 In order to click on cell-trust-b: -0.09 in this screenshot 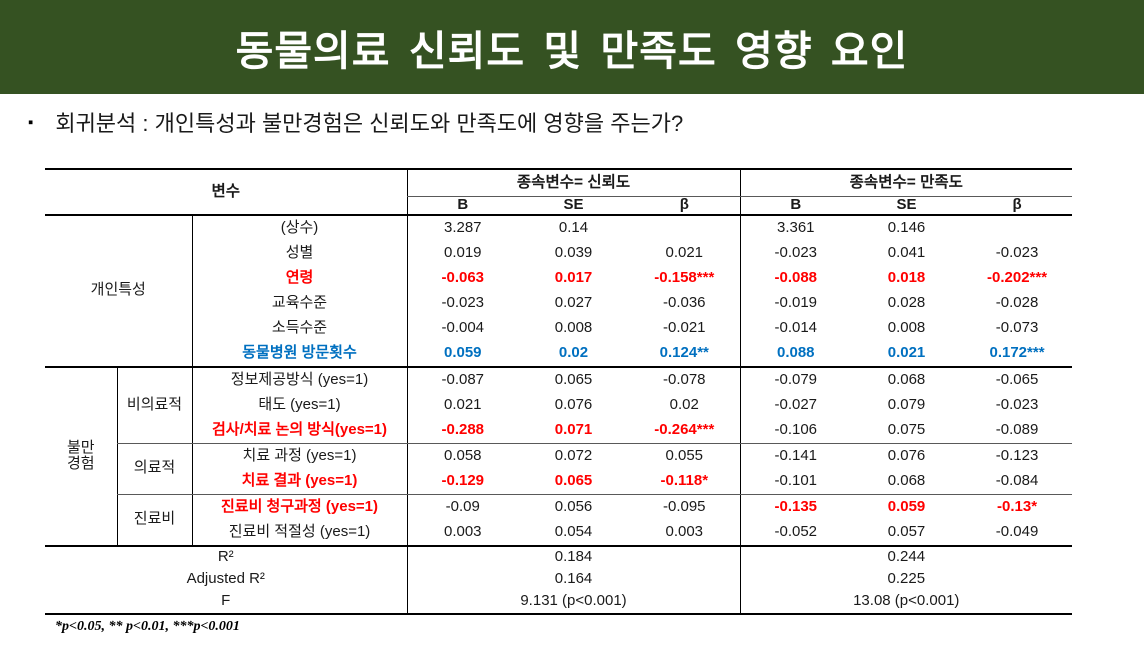, I will do `click(462, 507)`.